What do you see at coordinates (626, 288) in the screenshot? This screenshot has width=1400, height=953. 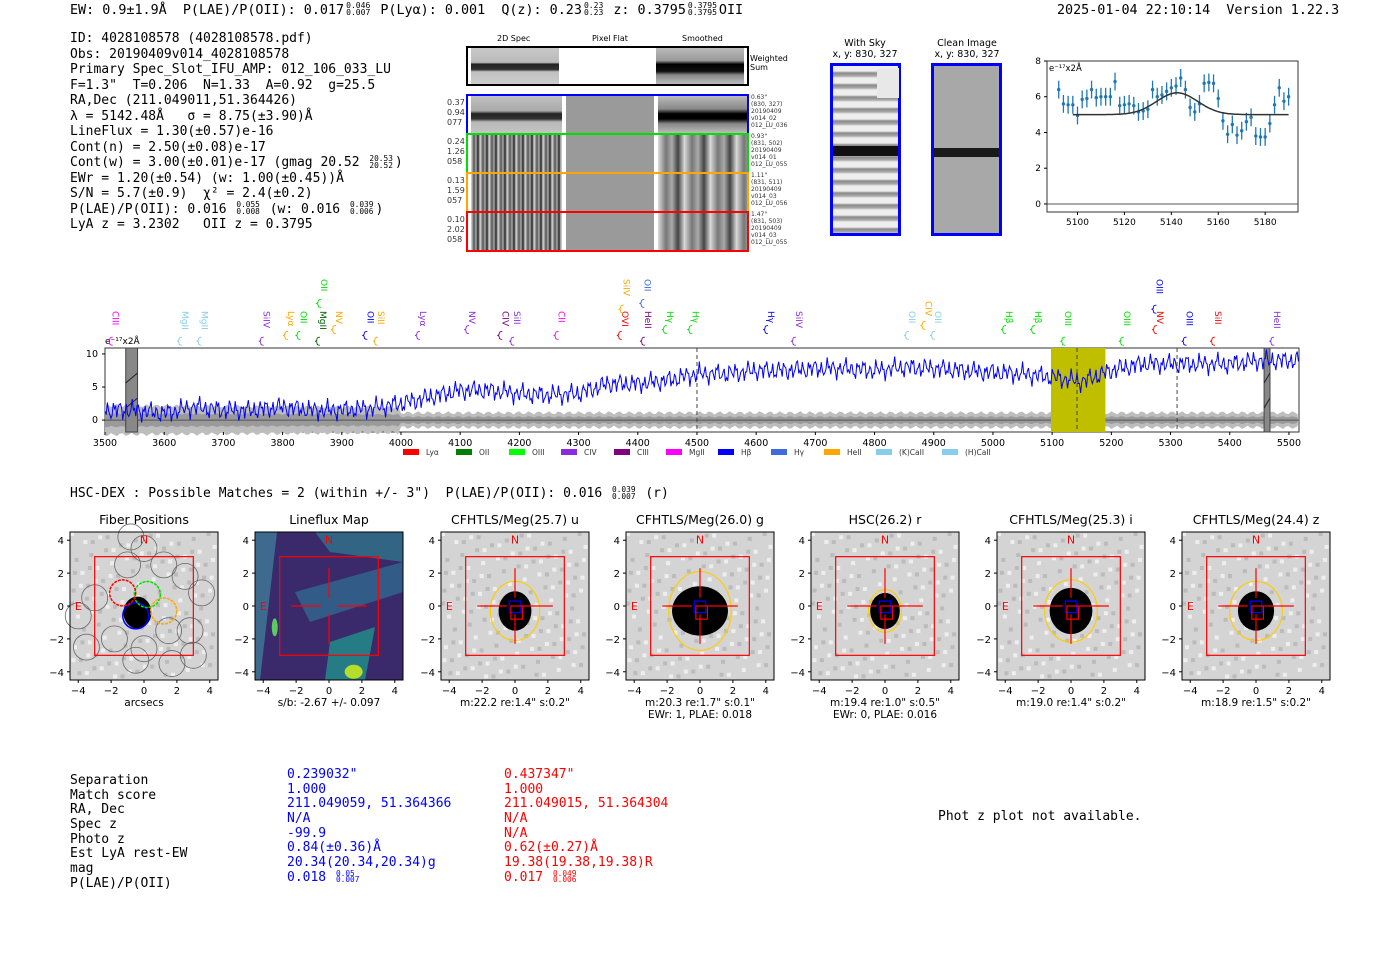 I see `emission-line-label: SiIV` at bounding box center [626, 288].